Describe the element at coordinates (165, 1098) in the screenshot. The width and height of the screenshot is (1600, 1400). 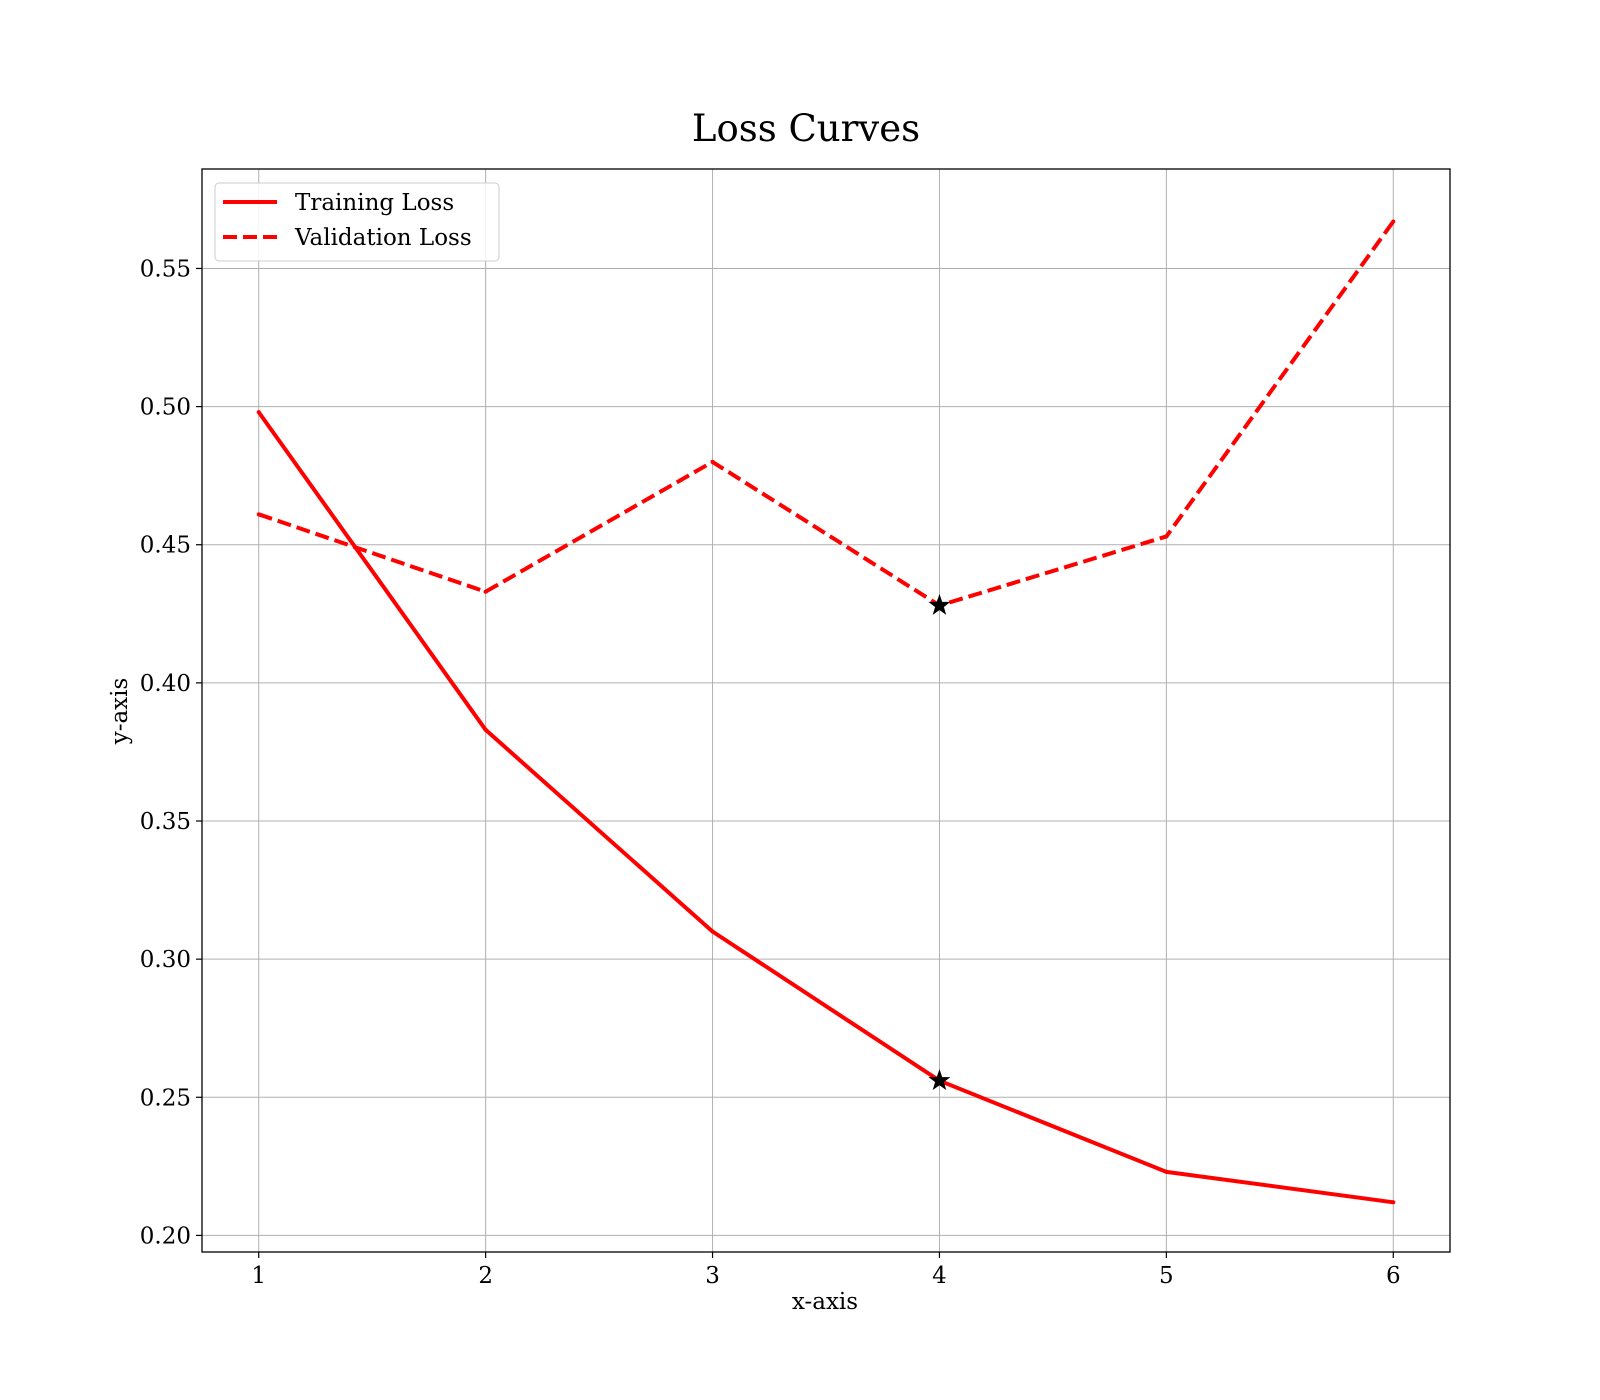
I see `y-tick-label: 0.25` at that location.